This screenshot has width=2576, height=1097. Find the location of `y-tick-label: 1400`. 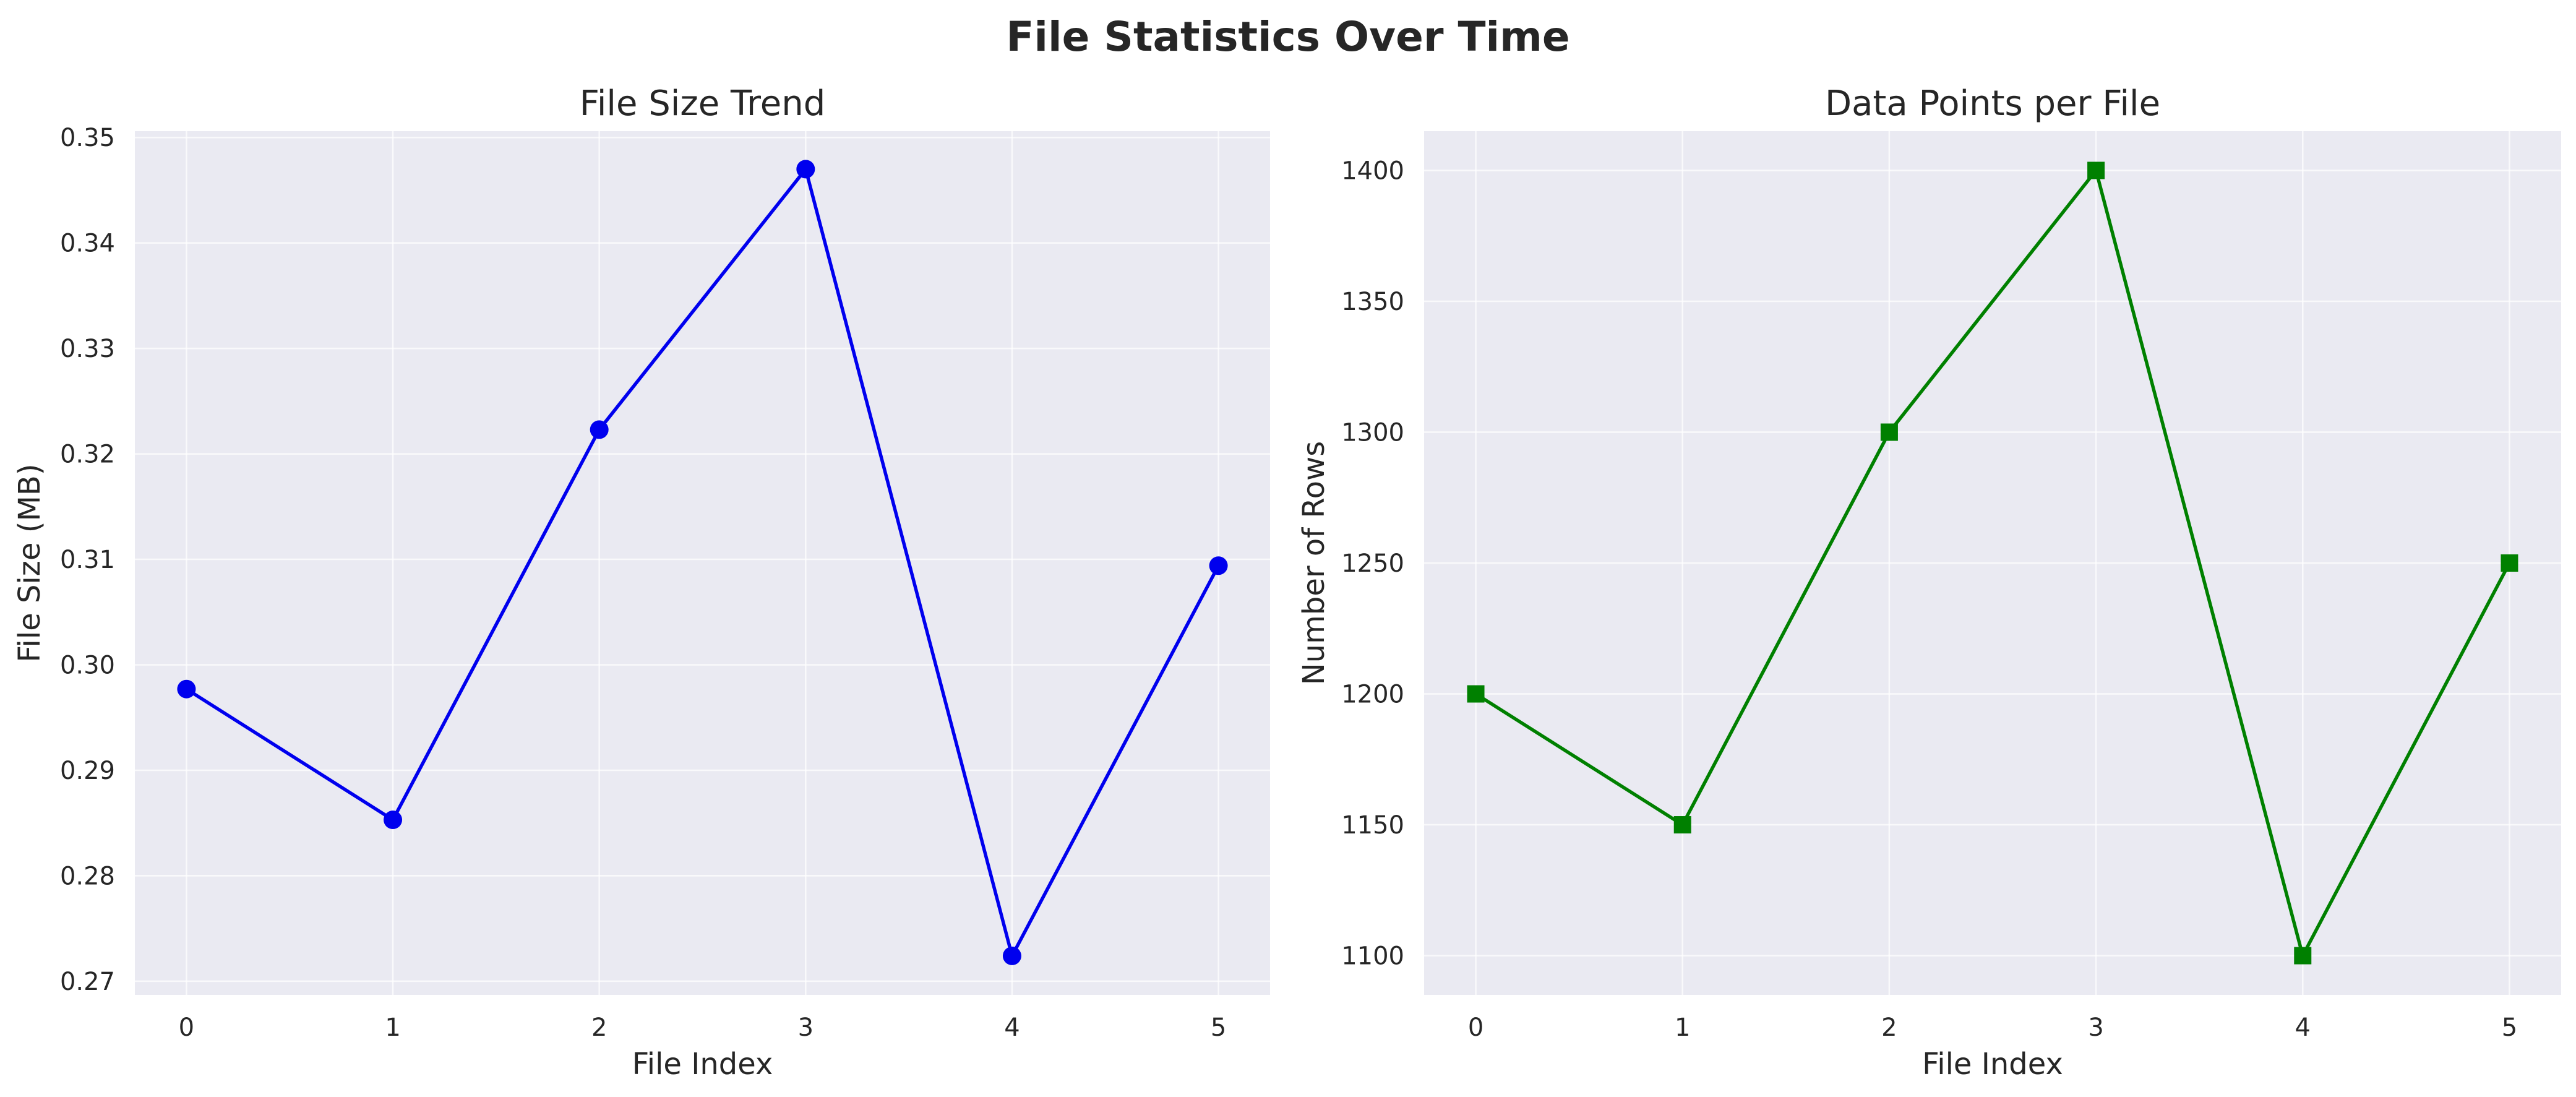

y-tick-label: 1400 is located at coordinates (1372, 171).